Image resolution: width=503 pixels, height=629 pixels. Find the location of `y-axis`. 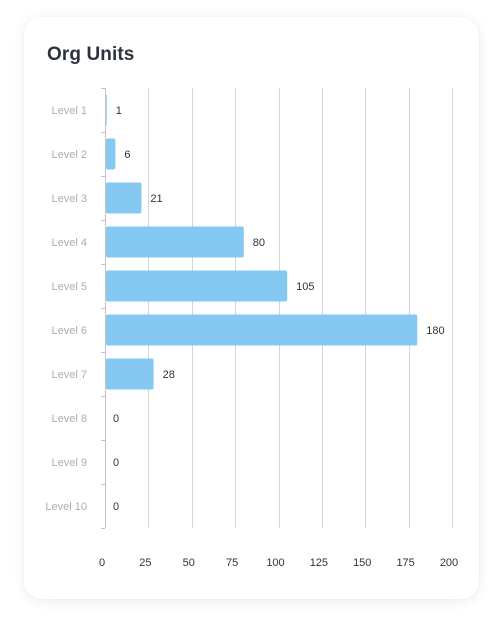

y-axis is located at coordinates (103, 308).